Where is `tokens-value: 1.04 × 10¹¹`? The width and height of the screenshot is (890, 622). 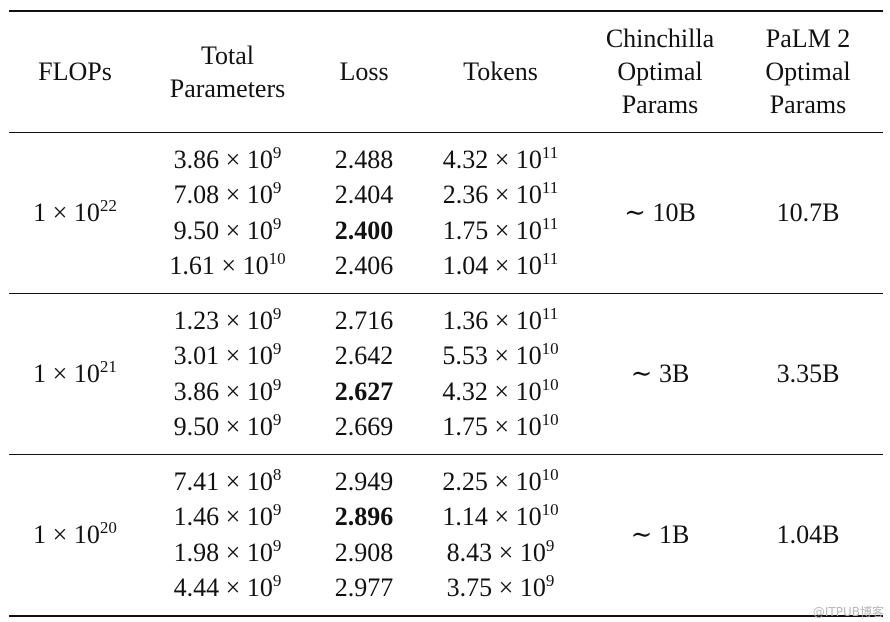 tokens-value: 1.04 × 10¹¹ is located at coordinates (501, 266).